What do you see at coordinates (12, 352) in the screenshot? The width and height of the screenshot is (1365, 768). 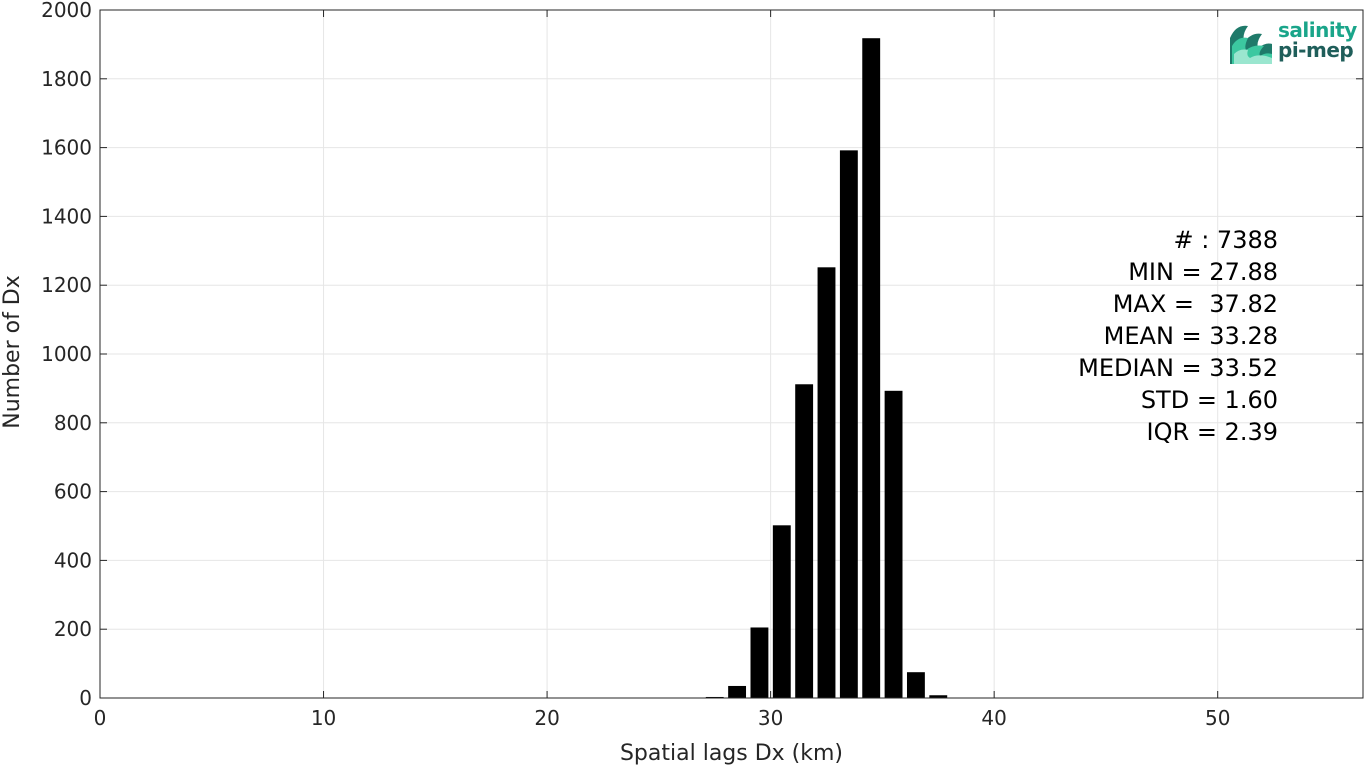 I see `y-axis-title: Number of Dx` at bounding box center [12, 352].